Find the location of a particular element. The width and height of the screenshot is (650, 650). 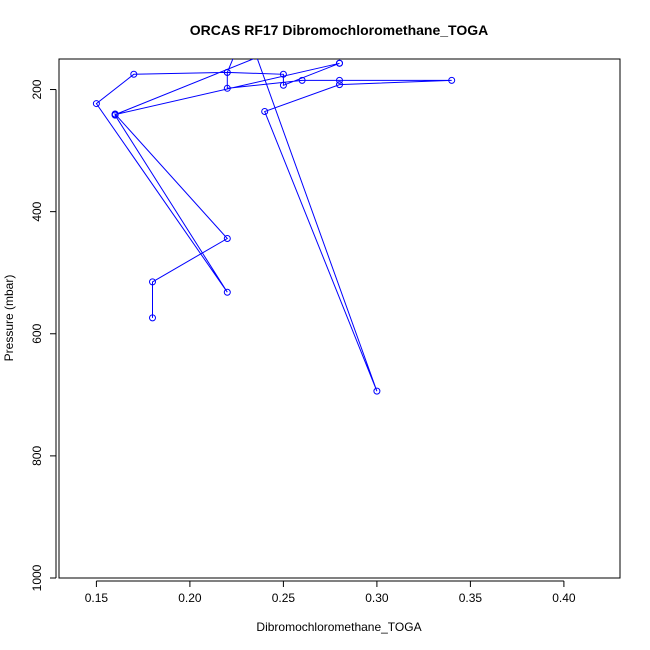

y-tick-label: 400 is located at coordinates (37, 211).